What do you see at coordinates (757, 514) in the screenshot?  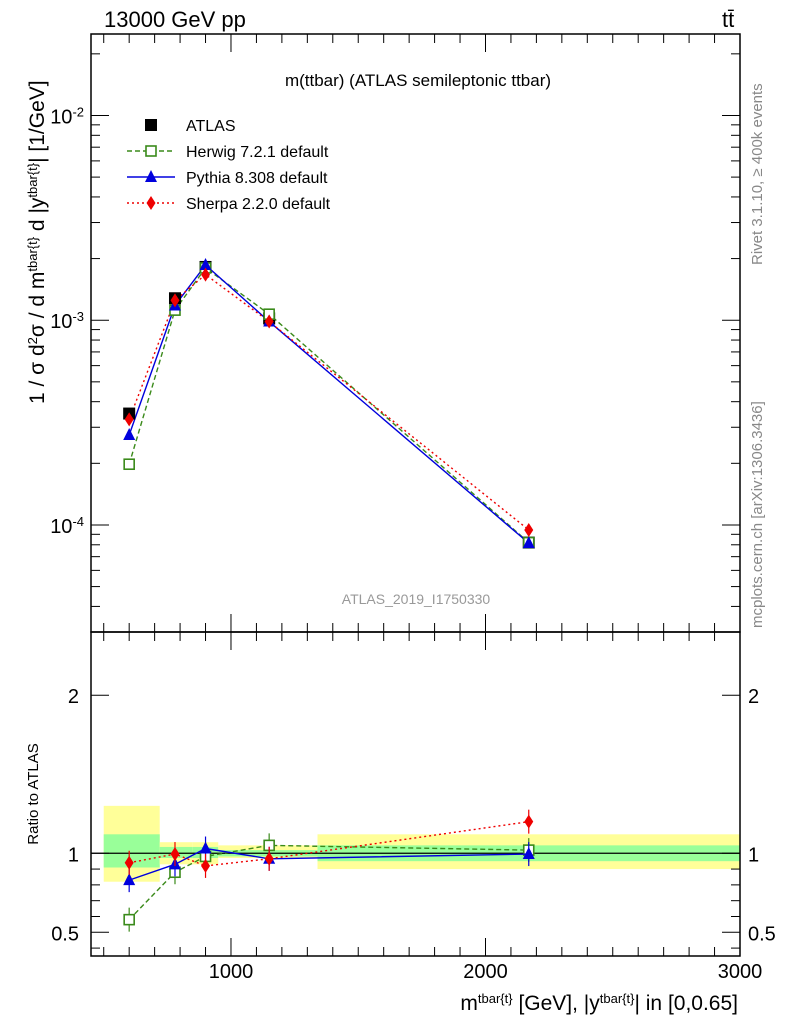 I see `mcplots-label: mcplots.cern.ch [arXiv:1306.3436]` at bounding box center [757, 514].